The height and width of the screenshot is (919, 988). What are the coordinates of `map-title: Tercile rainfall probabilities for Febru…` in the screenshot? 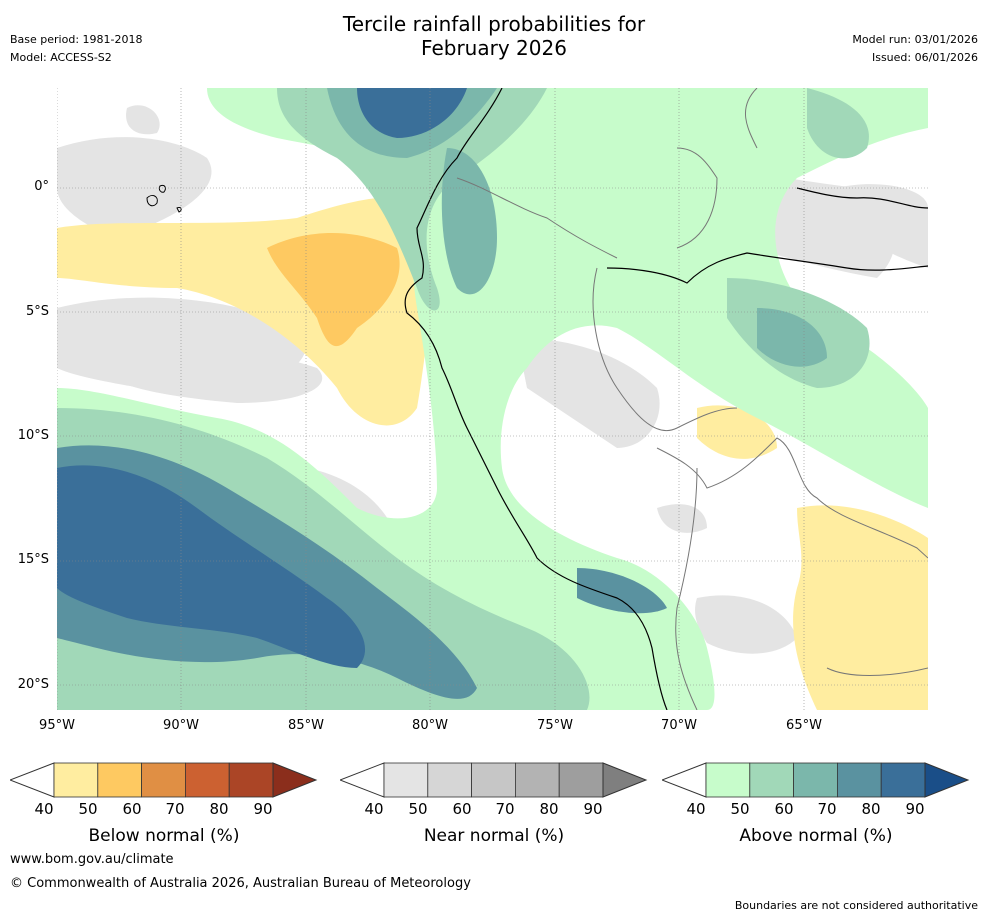 It's located at (494, 36).